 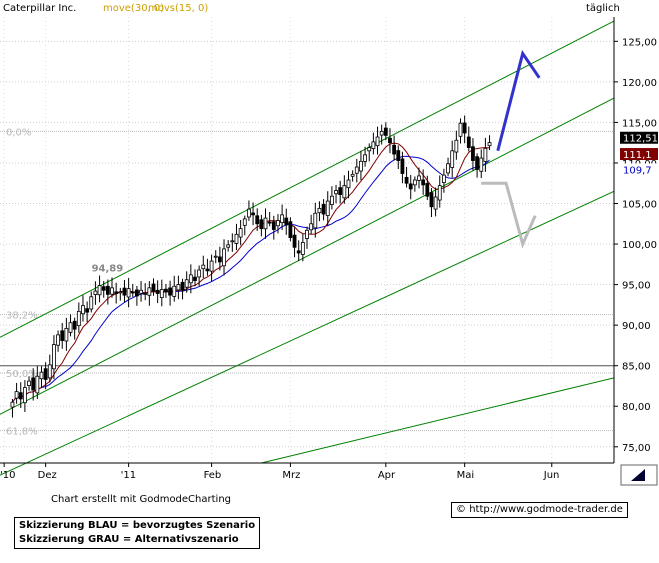 I want to click on price-tags-layer: 112,51 111,1 109,7, so click(x=639, y=153).